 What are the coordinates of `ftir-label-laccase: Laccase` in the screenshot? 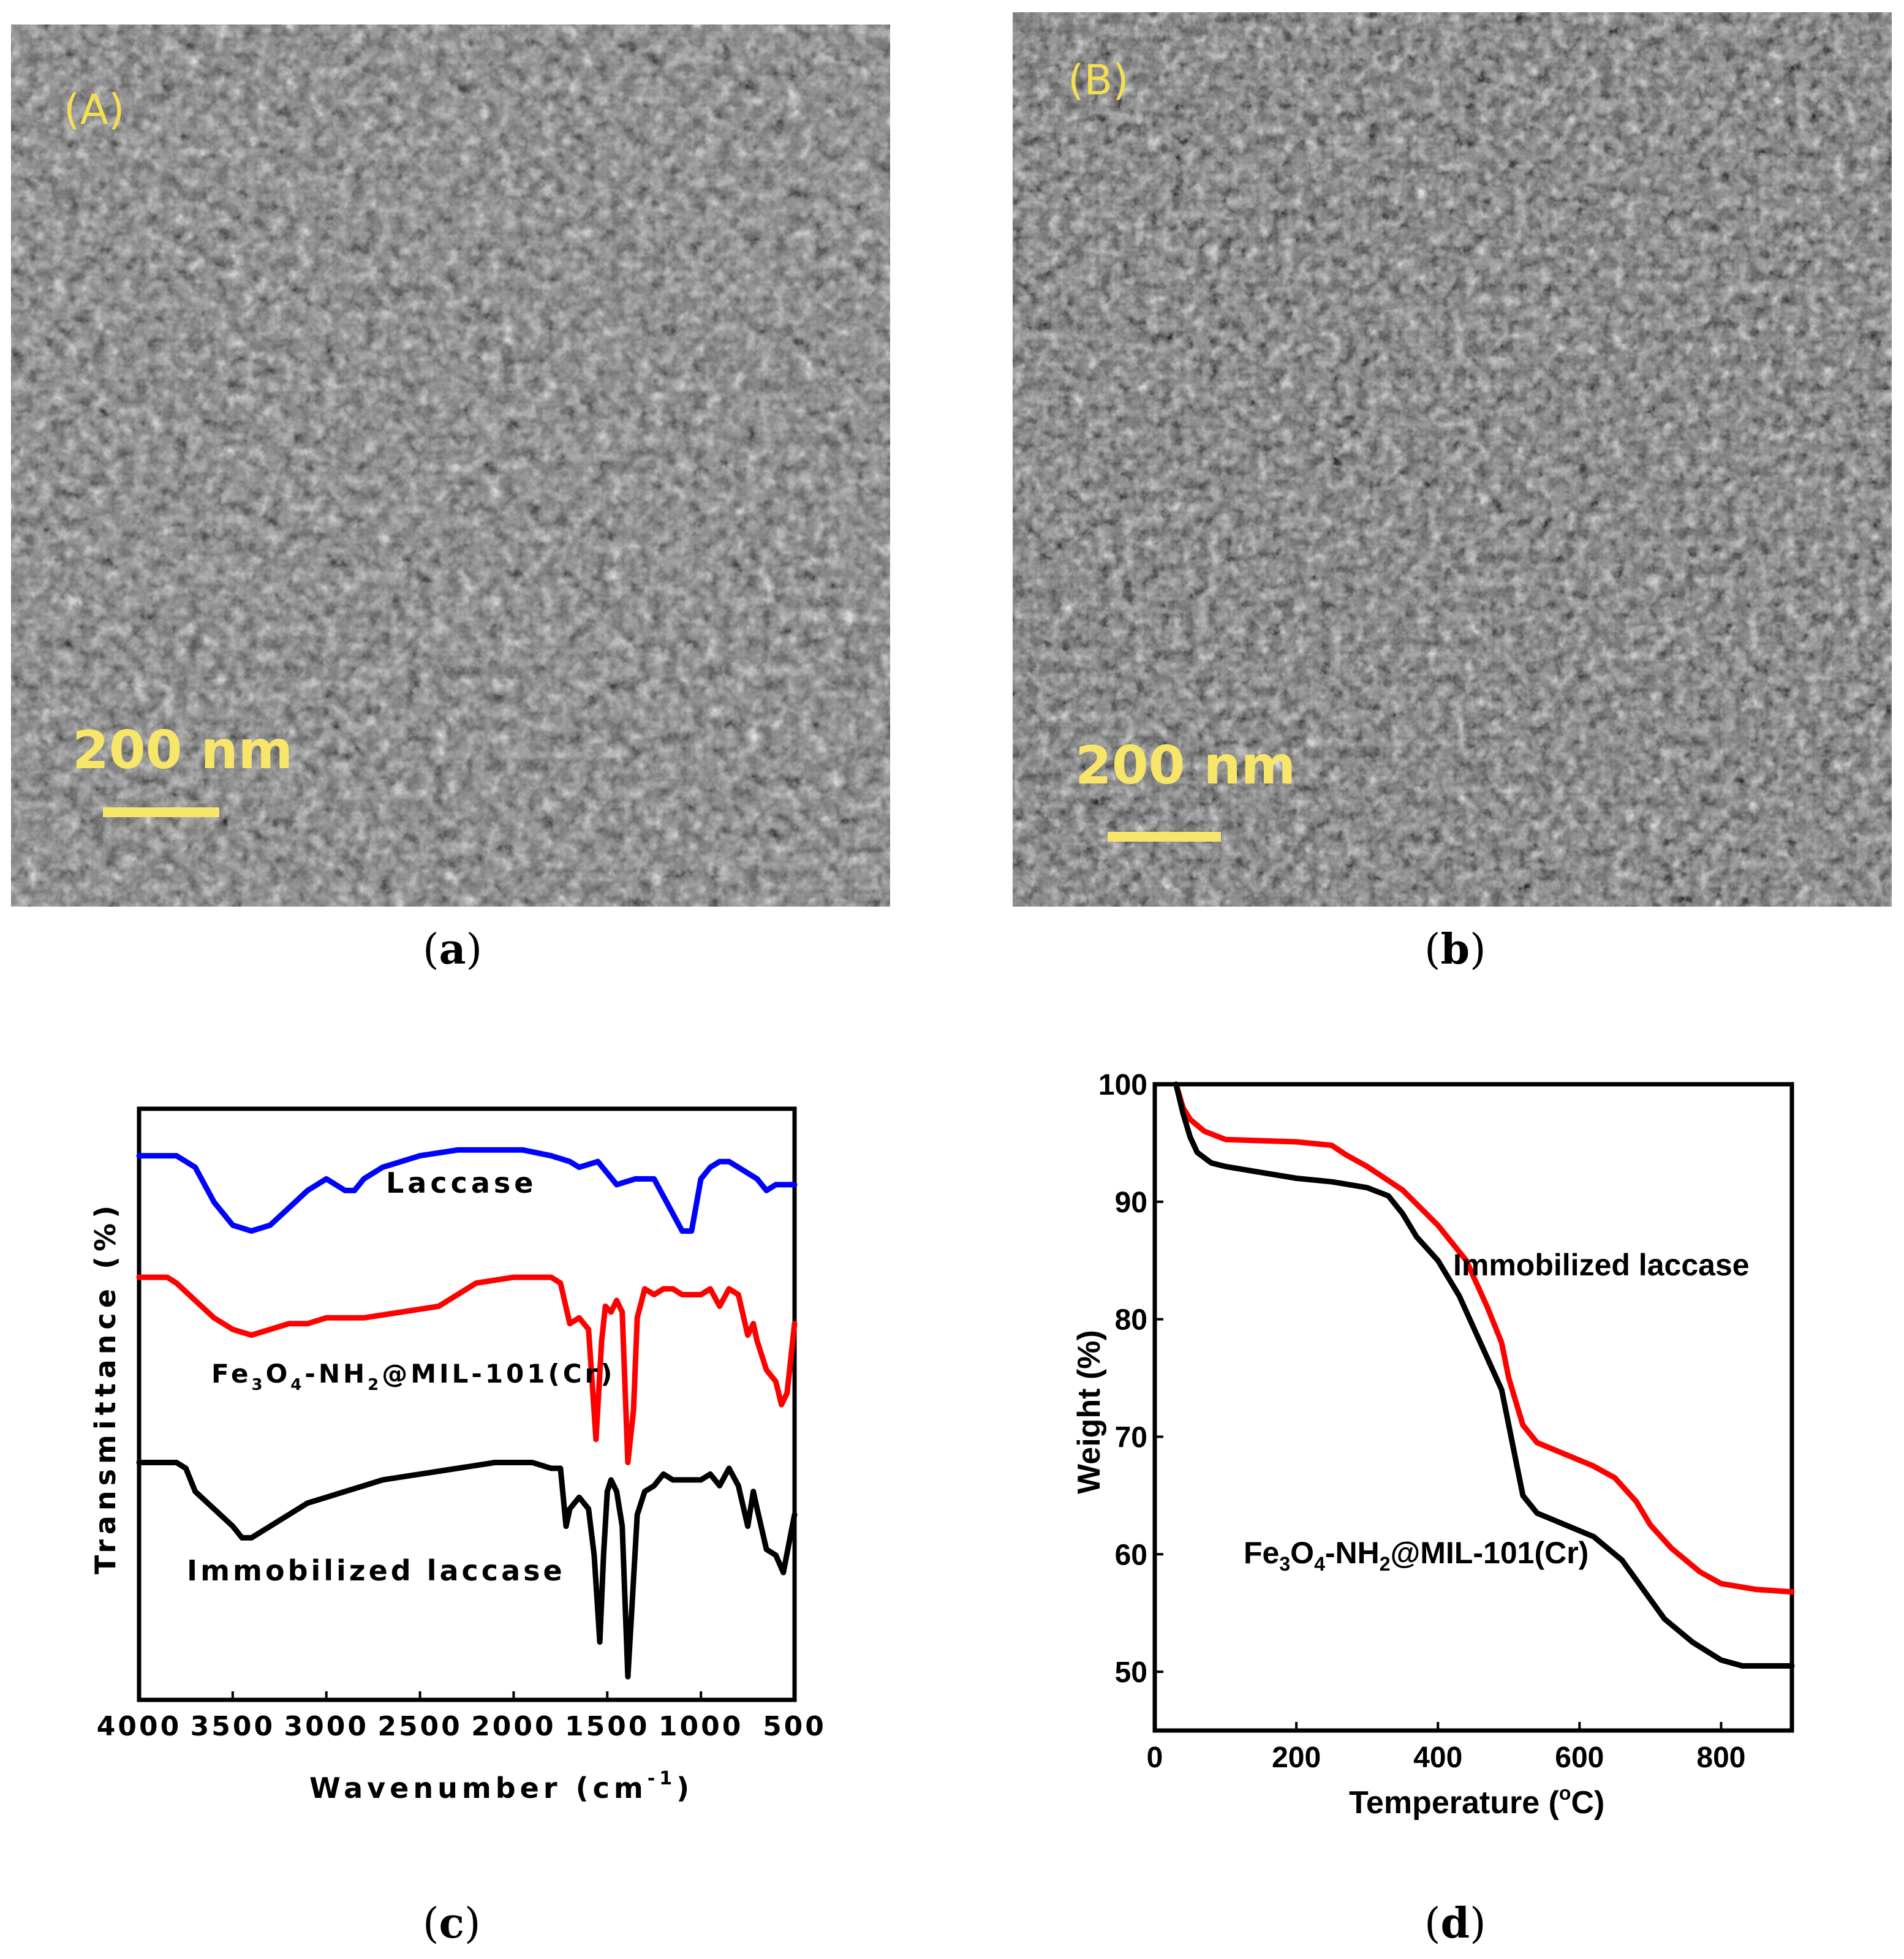 It's located at (461, 1182).